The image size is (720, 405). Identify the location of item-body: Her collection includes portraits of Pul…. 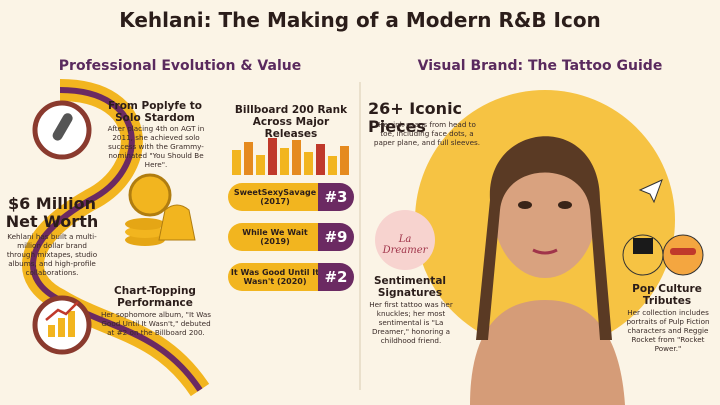
(668, 330).